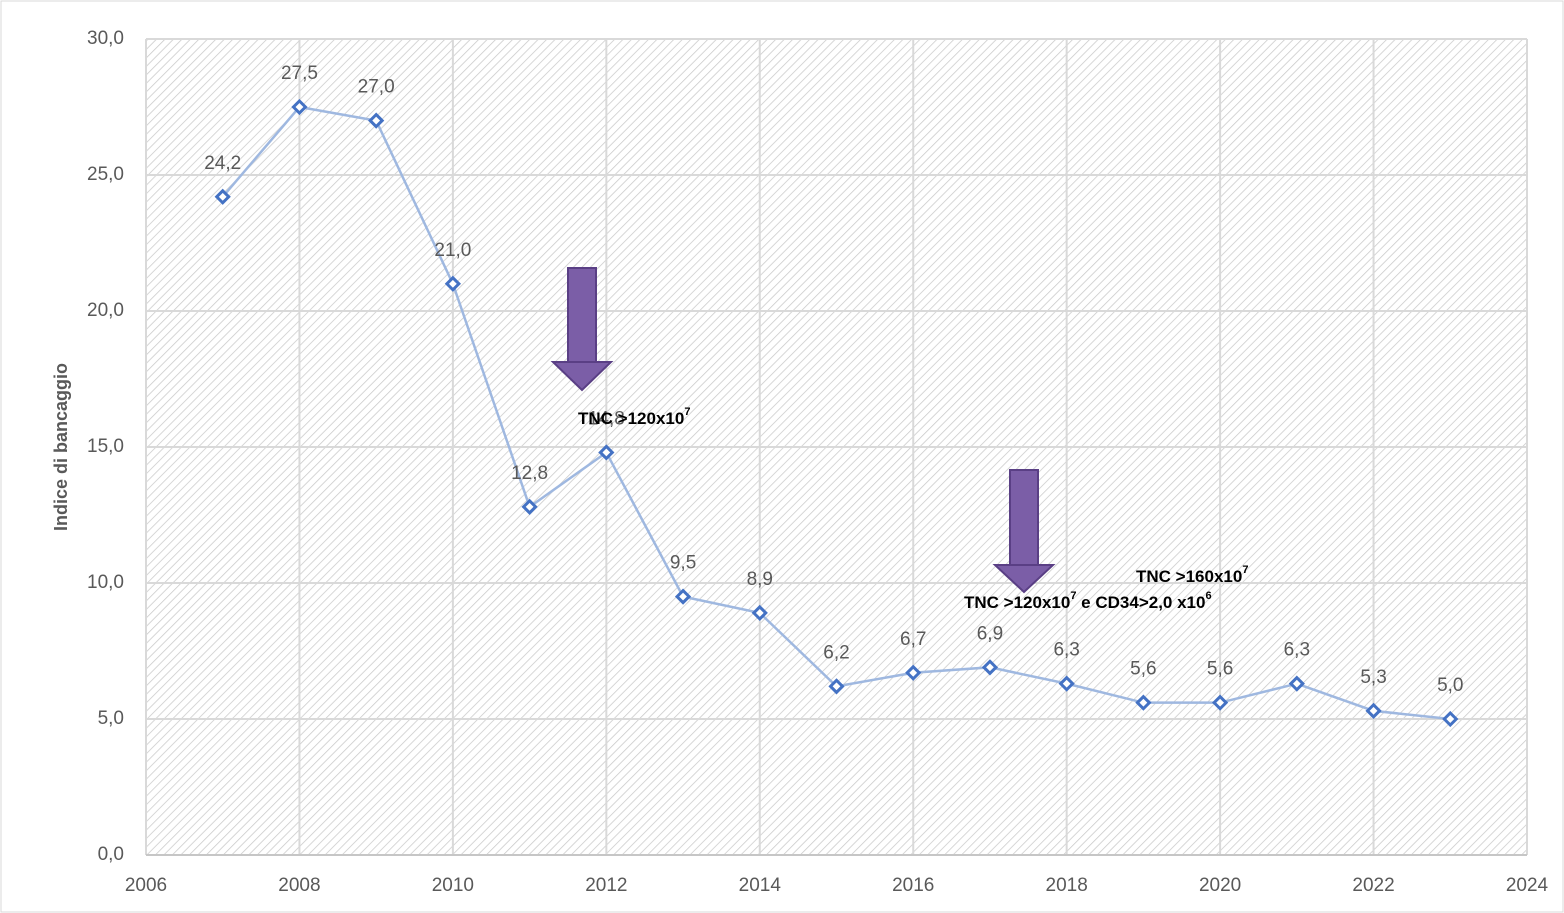 This screenshot has width=1564, height=913. What do you see at coordinates (1373, 677) in the screenshot?
I see `data-label: 5,3` at bounding box center [1373, 677].